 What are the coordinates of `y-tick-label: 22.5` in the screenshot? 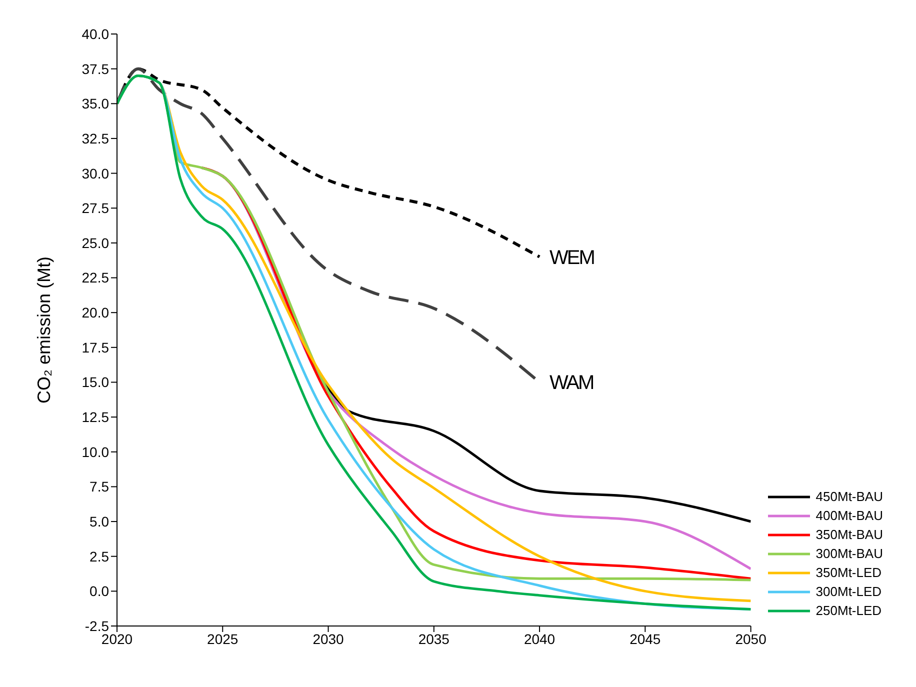 It's located at (96, 278).